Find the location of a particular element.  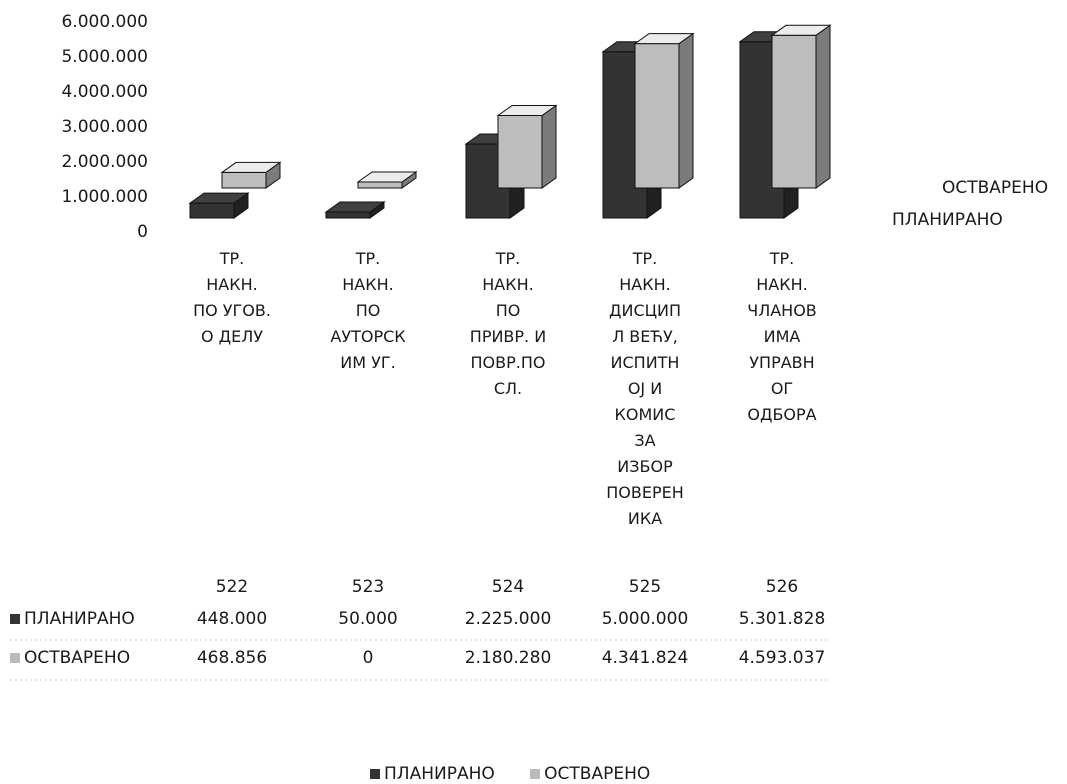

y-tick-label: 1.000.000 is located at coordinates (104, 197).